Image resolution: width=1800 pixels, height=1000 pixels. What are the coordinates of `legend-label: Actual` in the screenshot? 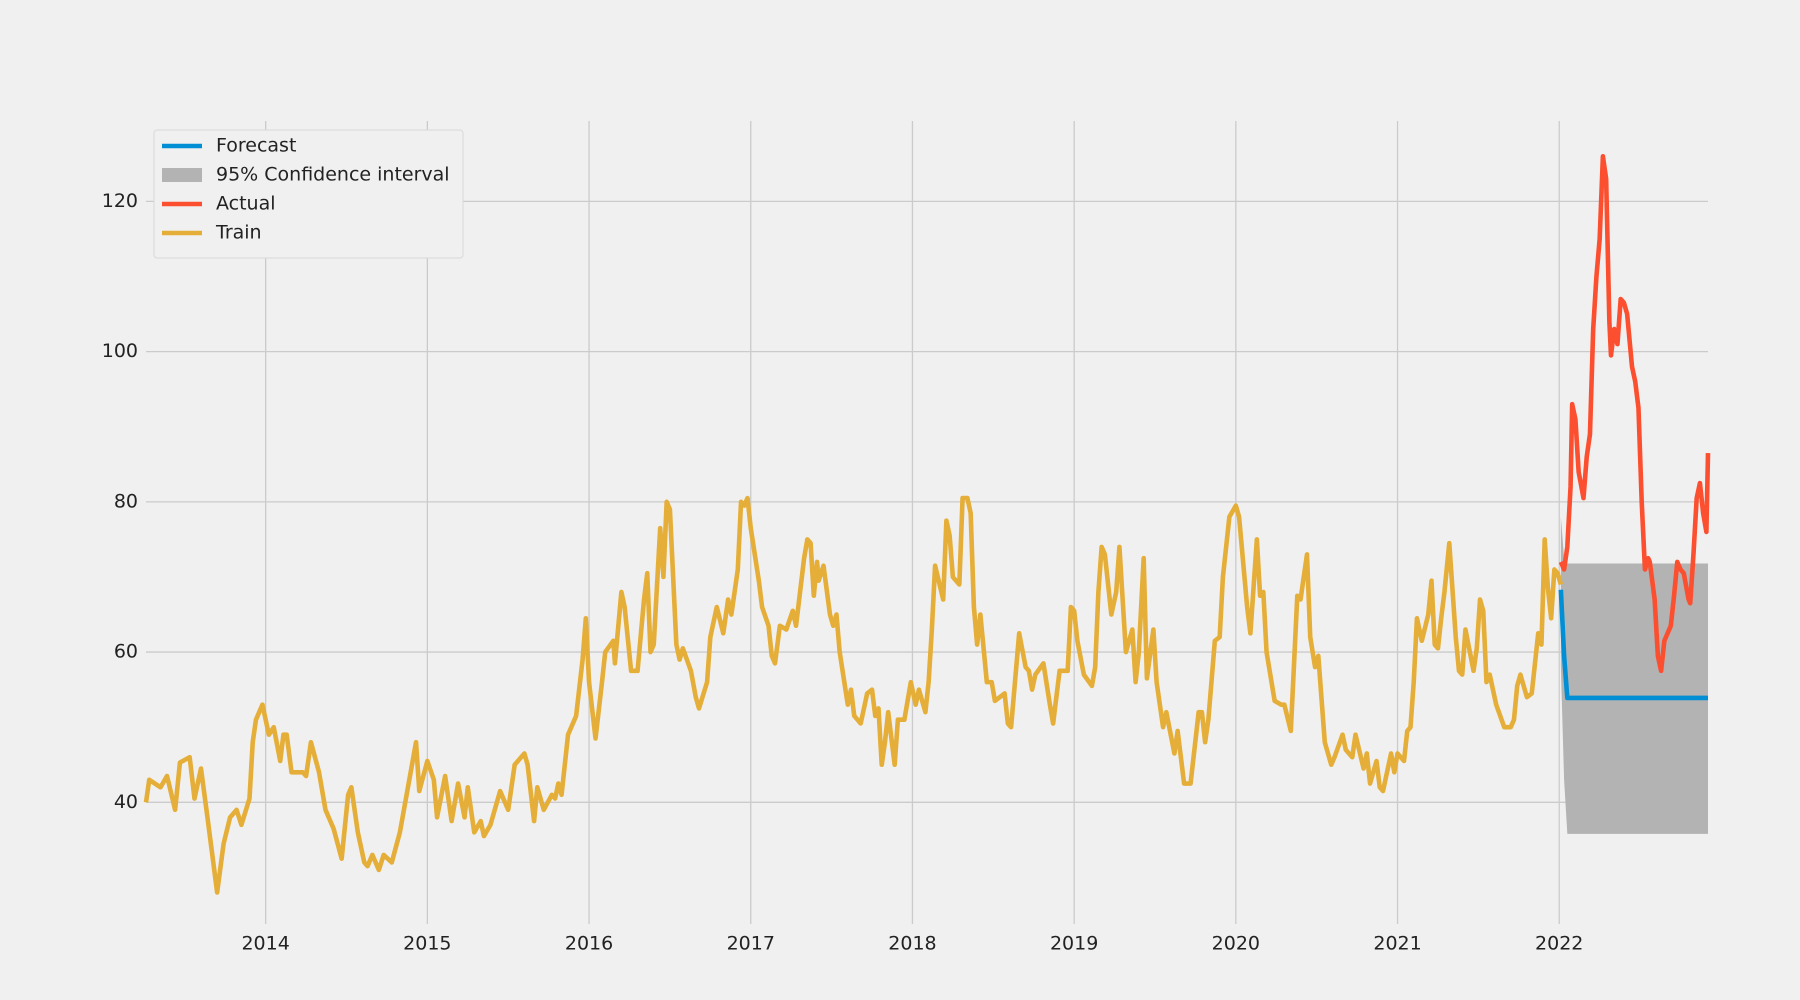 It's located at (246, 204).